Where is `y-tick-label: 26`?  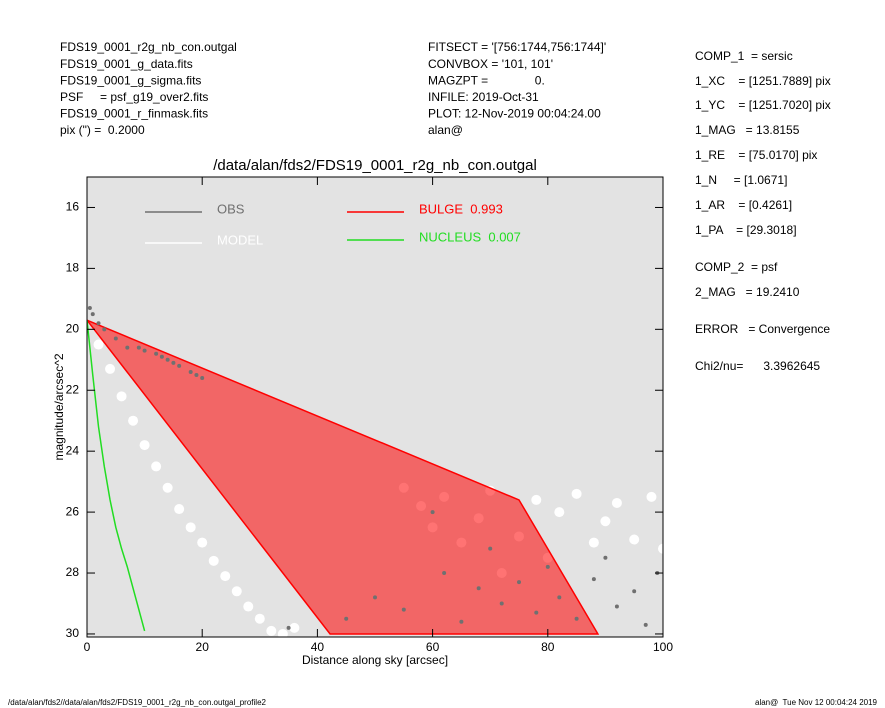
y-tick-label: 26 is located at coordinates (73, 511).